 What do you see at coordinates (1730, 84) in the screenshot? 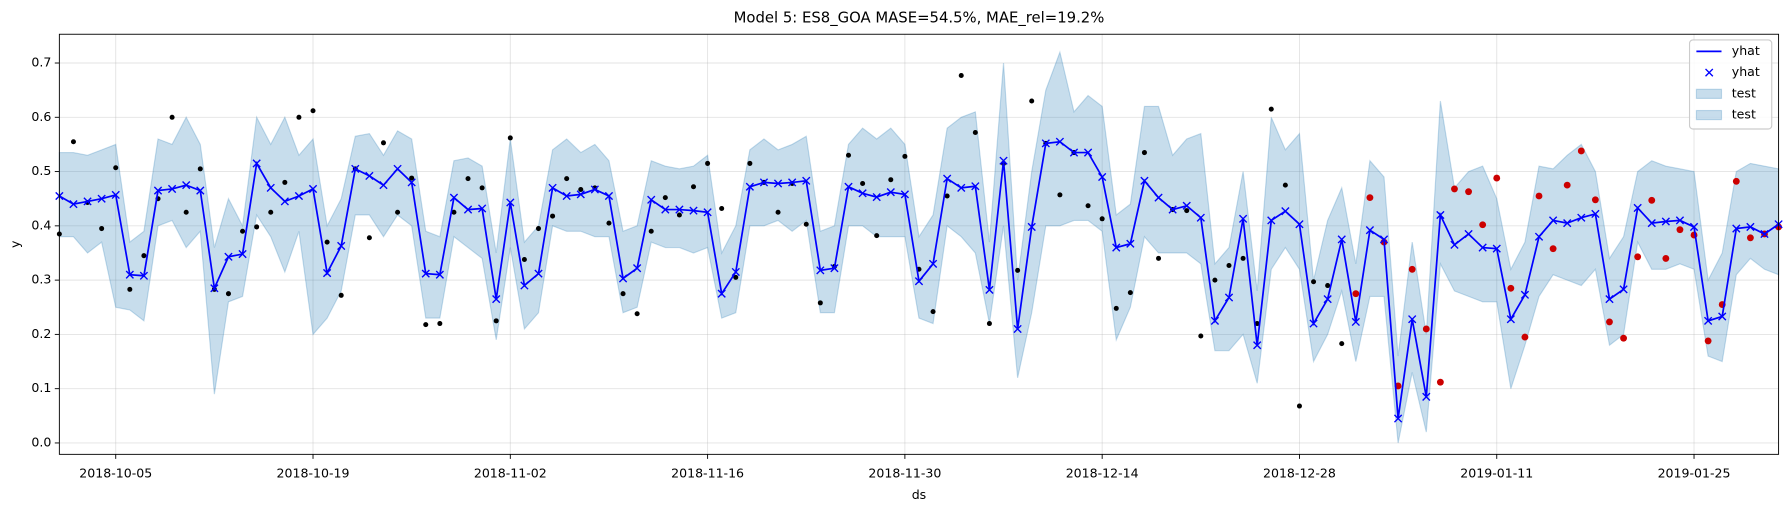
I see `legend: yhat yhat test test` at bounding box center [1730, 84].